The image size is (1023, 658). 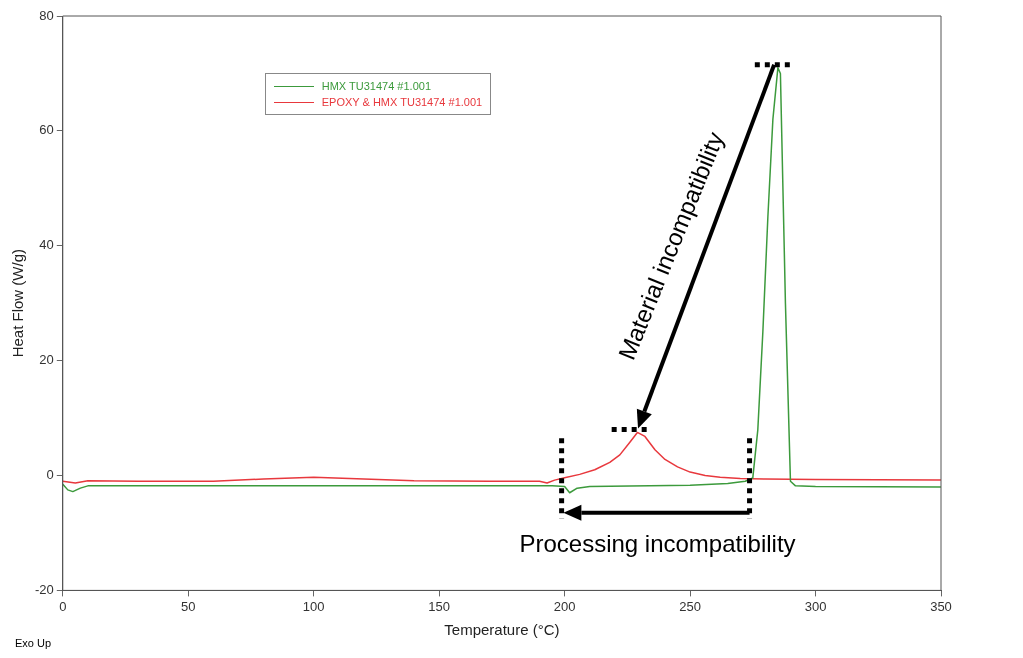 What do you see at coordinates (941, 606) in the screenshot?
I see `x-tick-label: 350` at bounding box center [941, 606].